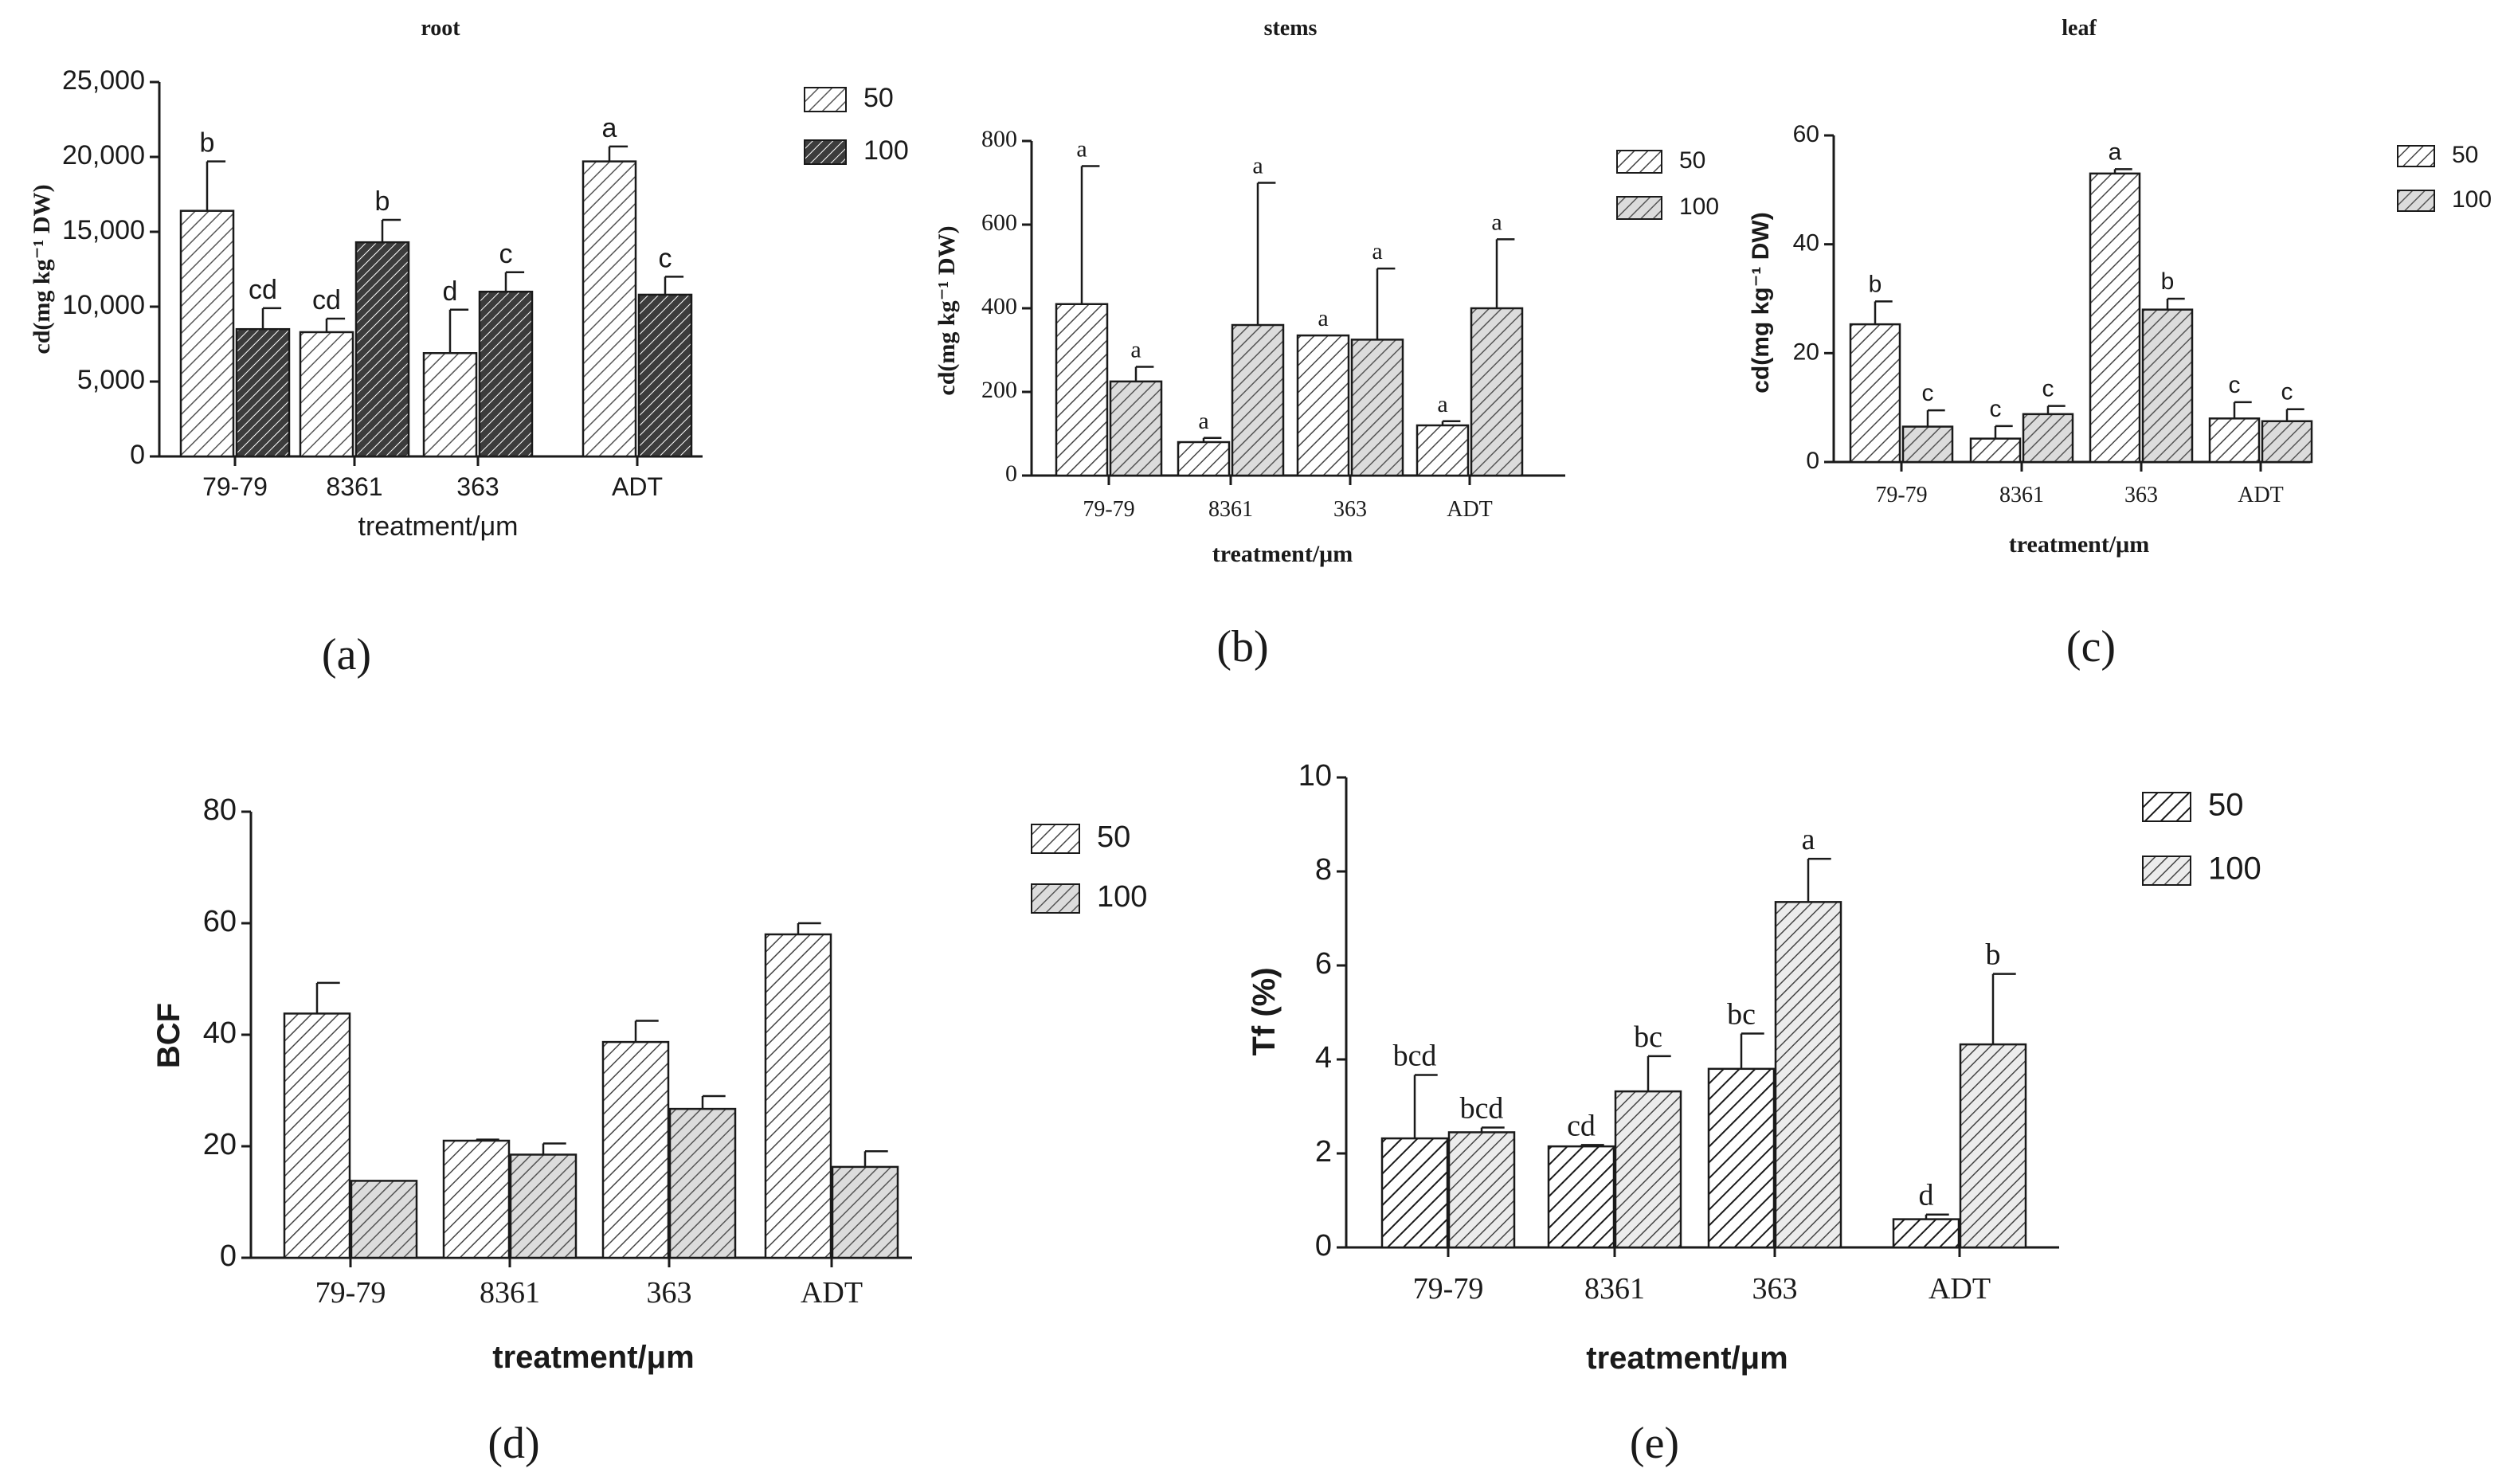 This screenshot has width=2510, height=1484. I want to click on y-tick-label: 40, so click(220, 1033).